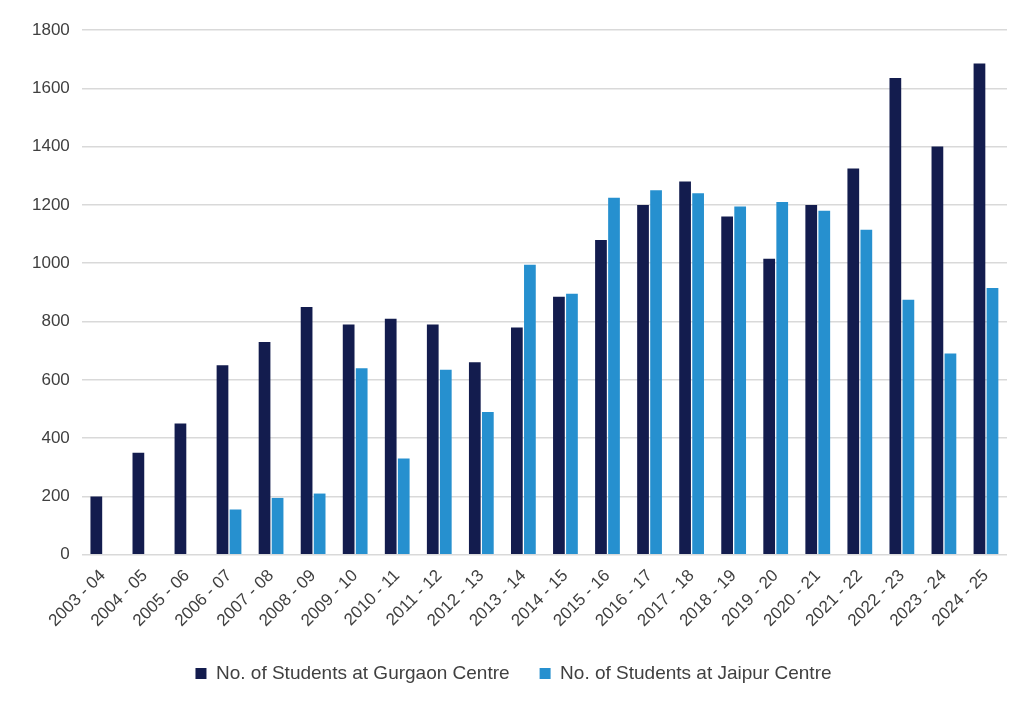  I want to click on legend-label: No. of Students at Gurgaon Centre, so click(362, 672).